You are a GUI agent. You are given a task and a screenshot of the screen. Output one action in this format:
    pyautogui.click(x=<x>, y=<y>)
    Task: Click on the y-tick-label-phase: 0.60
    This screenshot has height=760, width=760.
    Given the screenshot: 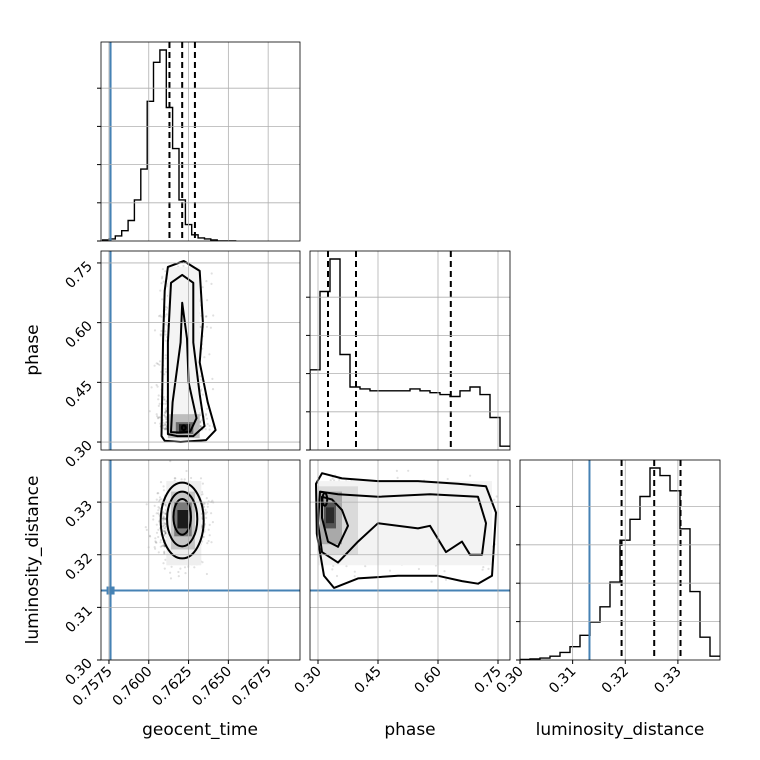 What is the action you would take?
    pyautogui.click(x=78, y=334)
    